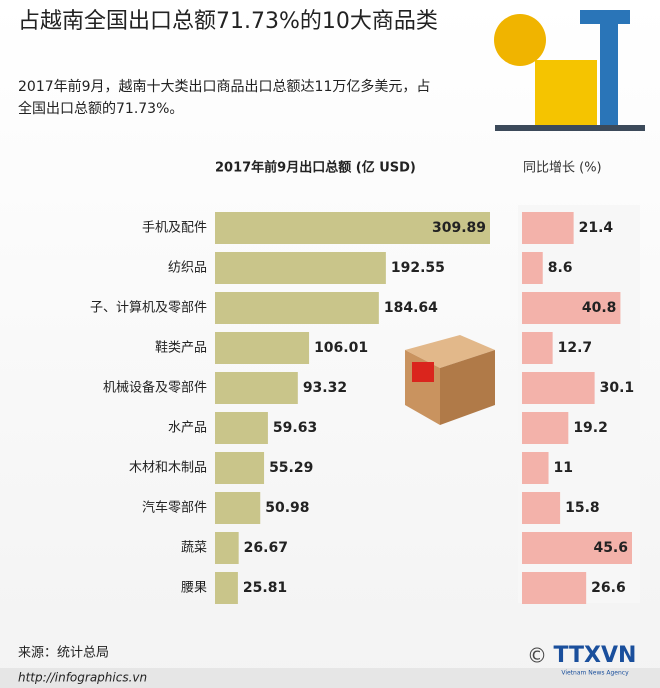 Image resolution: width=660 pixels, height=688 pixels. What do you see at coordinates (599, 308) in the screenshot?
I see `value-label: 40.8` at bounding box center [599, 308].